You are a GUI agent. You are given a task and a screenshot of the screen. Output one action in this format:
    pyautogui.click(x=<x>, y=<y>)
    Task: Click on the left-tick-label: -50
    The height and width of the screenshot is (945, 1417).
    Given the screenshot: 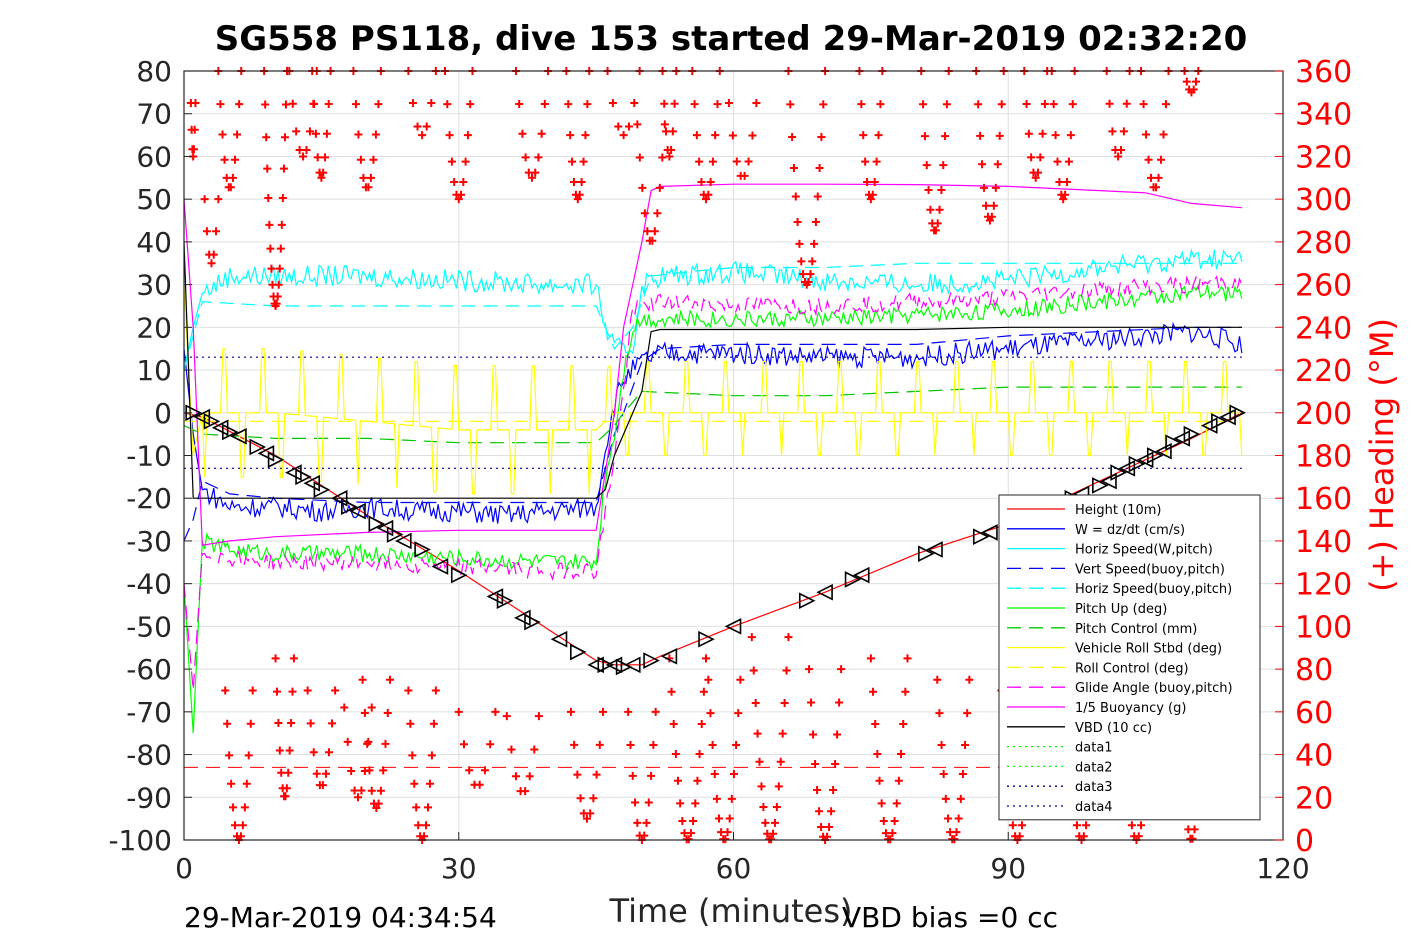 What is the action you would take?
    pyautogui.click(x=149, y=626)
    